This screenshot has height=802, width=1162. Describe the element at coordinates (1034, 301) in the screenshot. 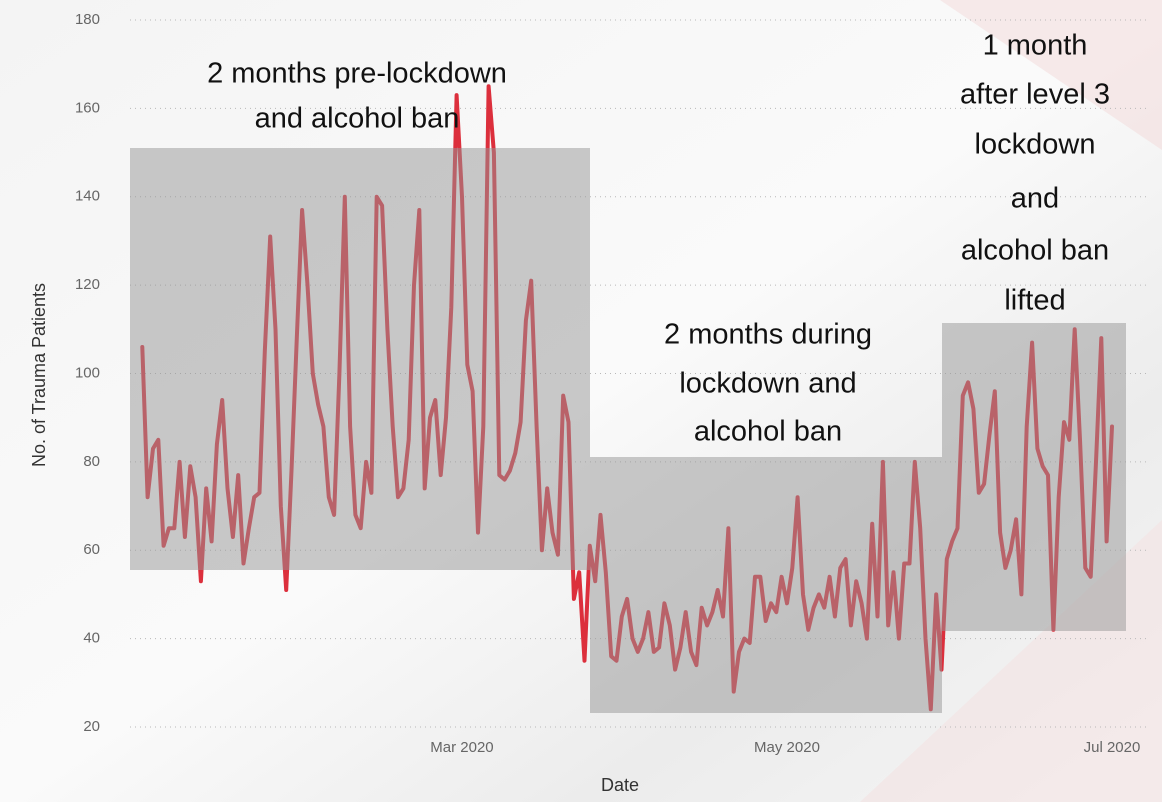

I see `annotation: lifted` at that location.